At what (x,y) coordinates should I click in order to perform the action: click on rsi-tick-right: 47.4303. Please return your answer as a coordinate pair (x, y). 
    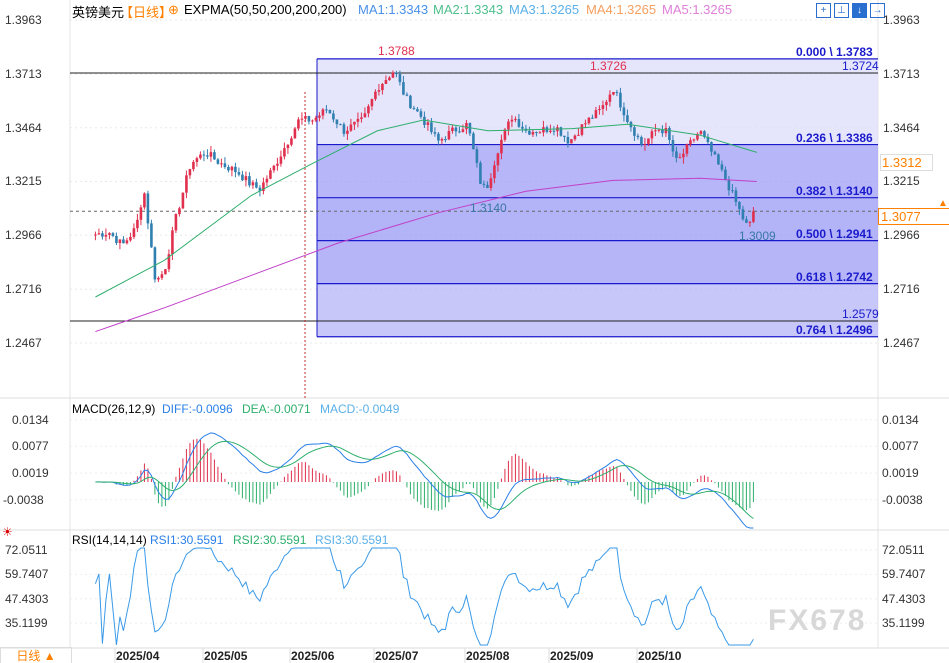
    Looking at the image, I should click on (904, 598).